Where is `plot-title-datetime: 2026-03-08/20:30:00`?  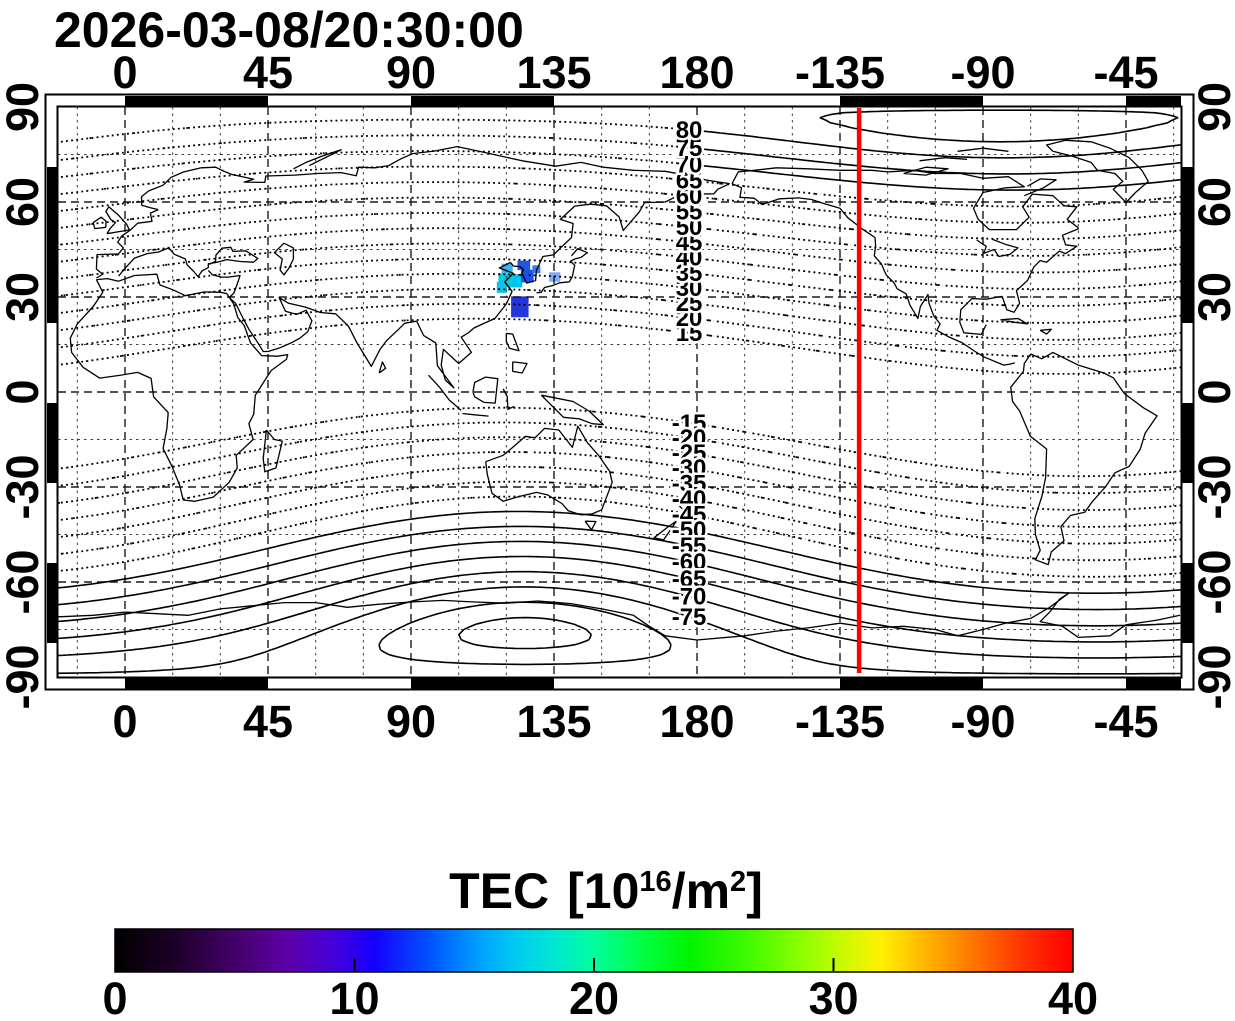
plot-title-datetime: 2026-03-08/20:30:00 is located at coordinates (289, 30).